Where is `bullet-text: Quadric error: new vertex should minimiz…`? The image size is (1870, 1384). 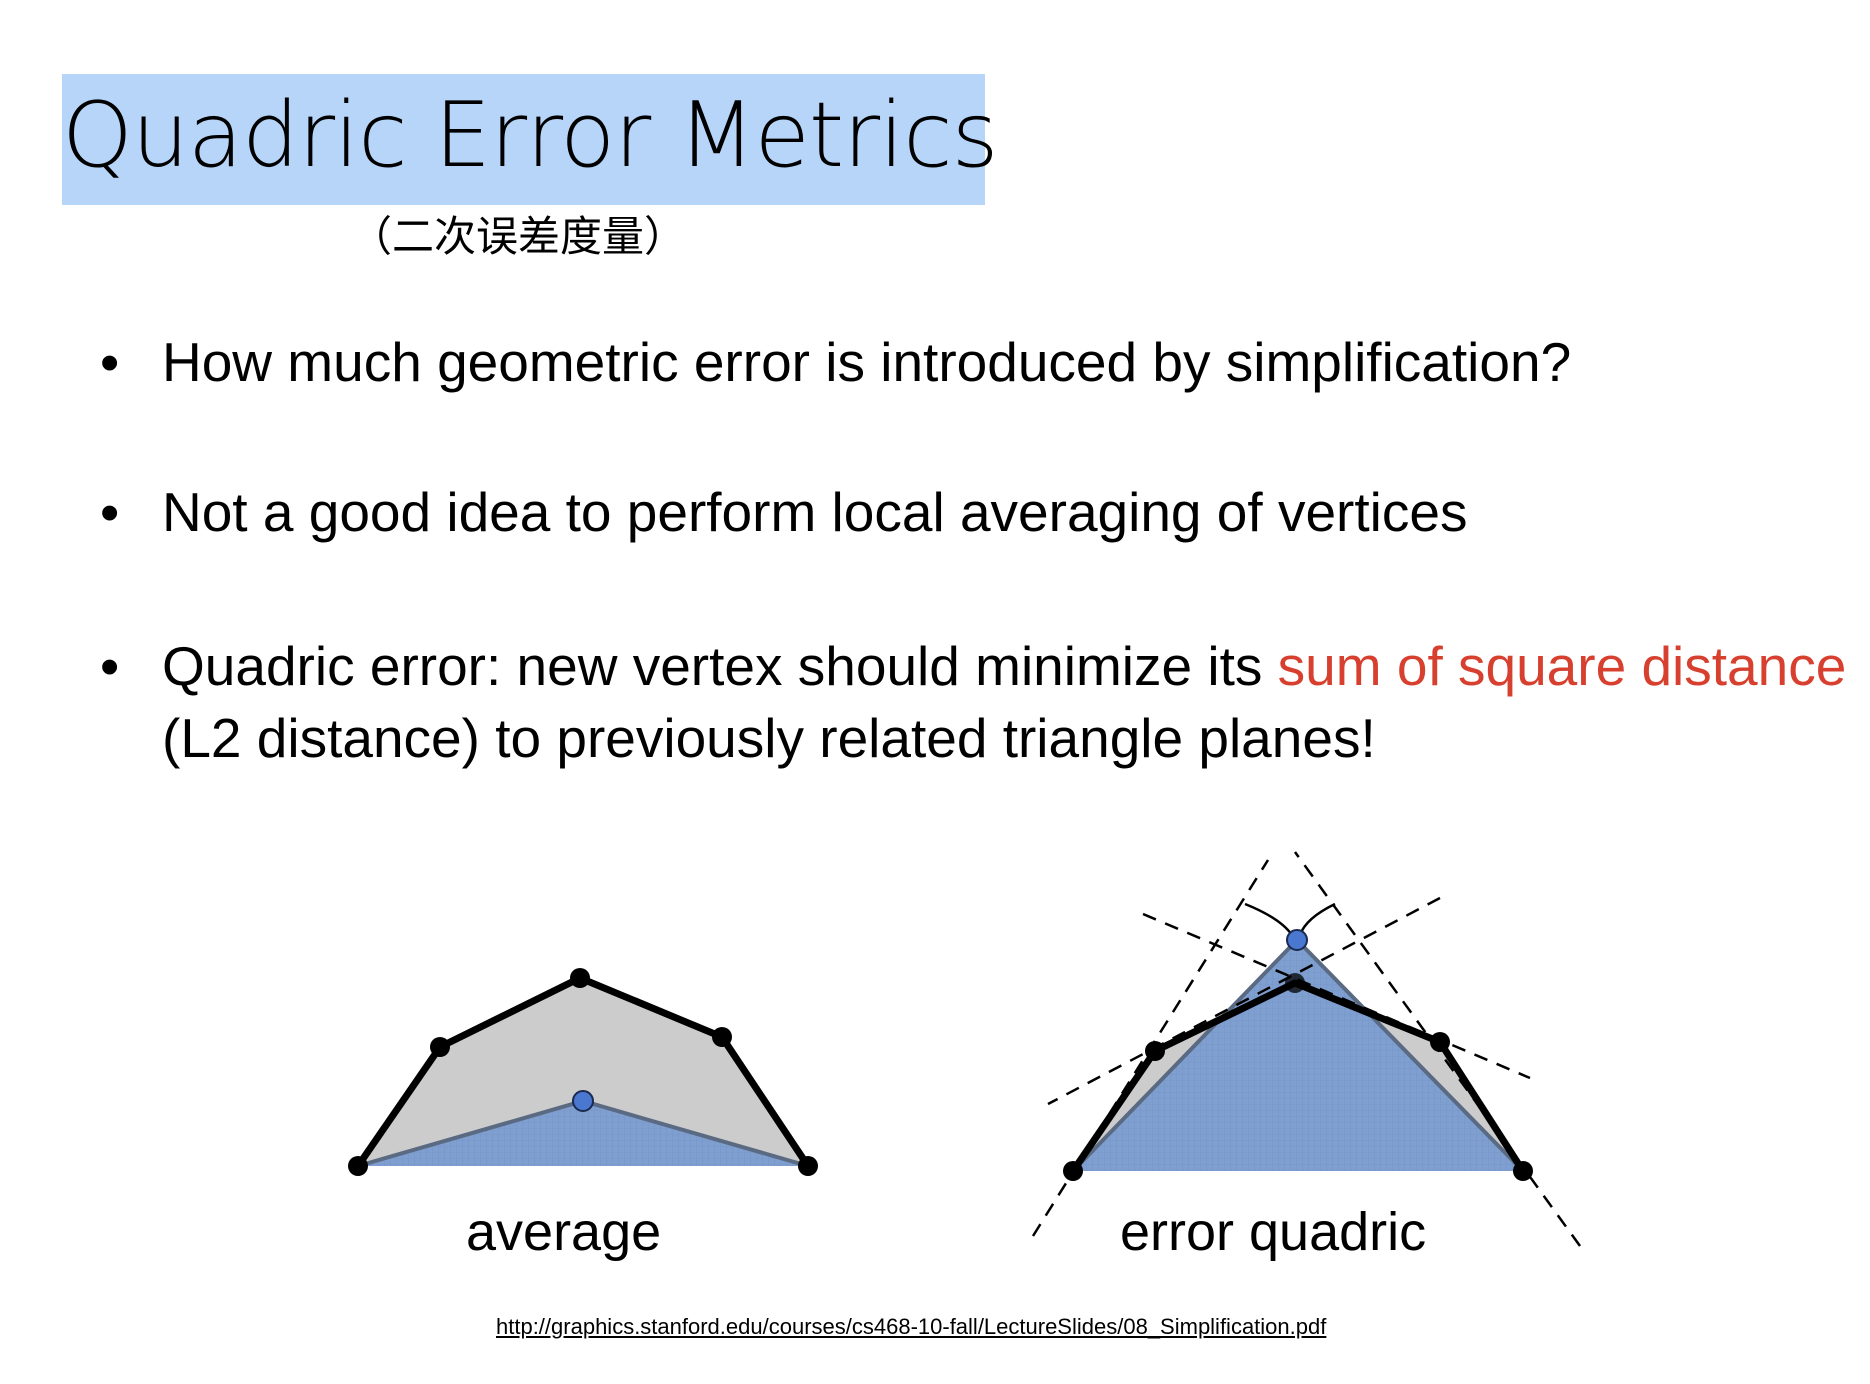
bullet-text: Quadric error: new vertex should minimiz… is located at coordinates (1012, 702).